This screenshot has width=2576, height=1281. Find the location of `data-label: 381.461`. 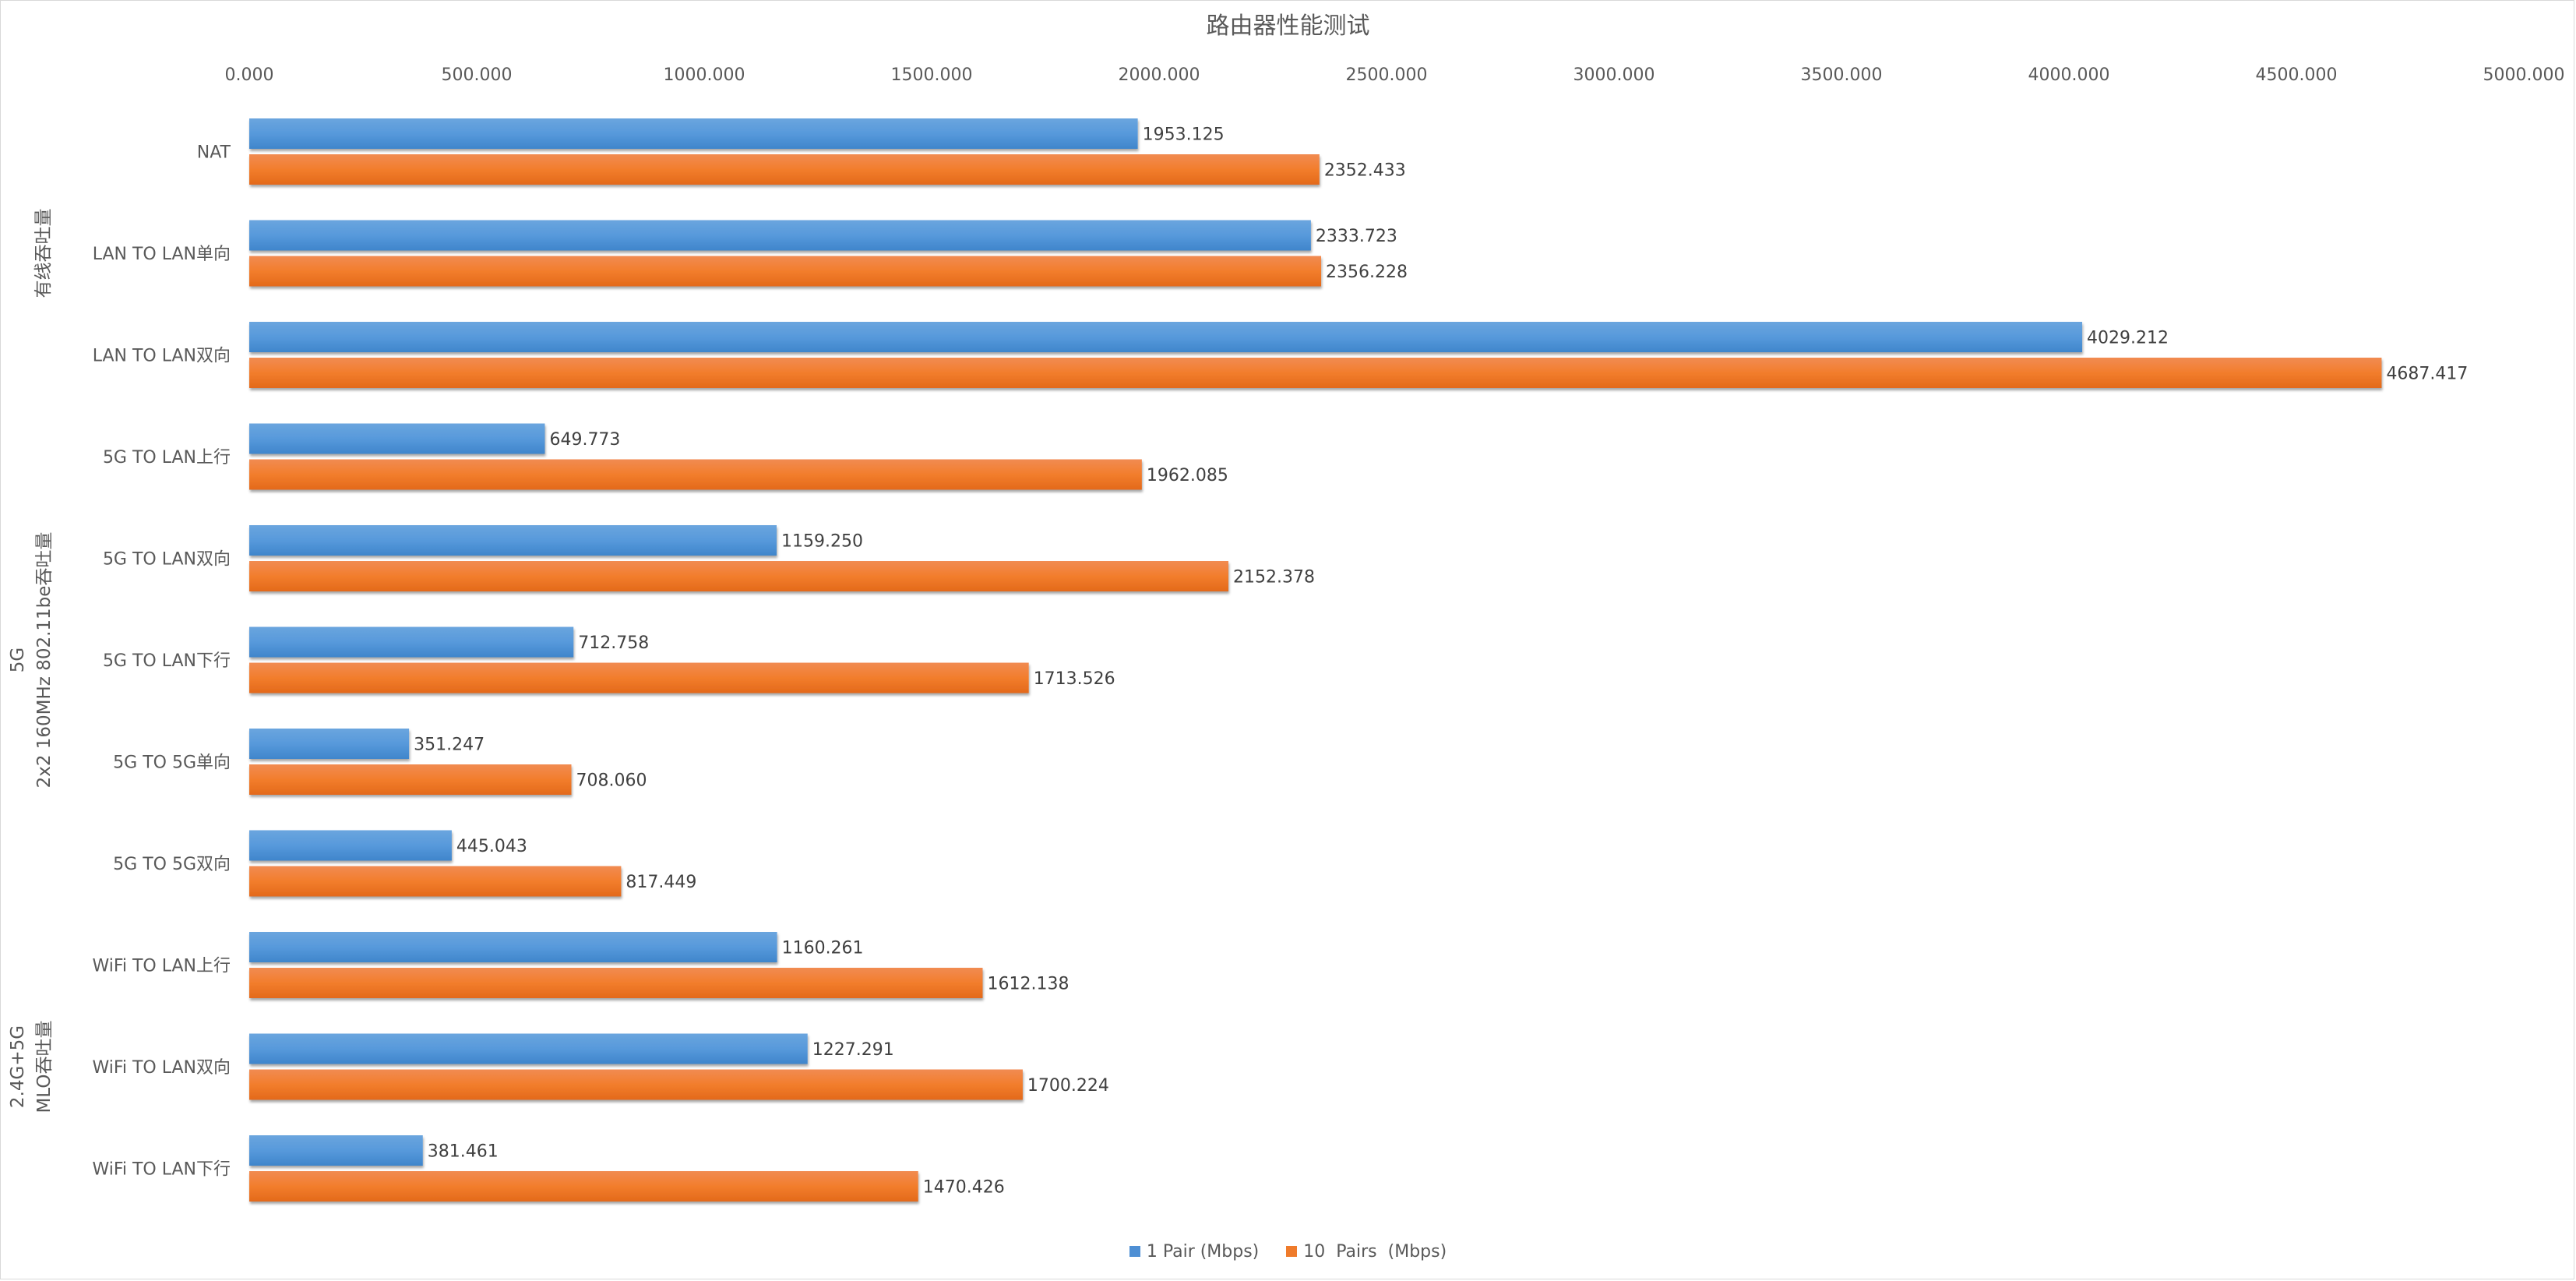

data-label: 381.461 is located at coordinates (464, 1152).